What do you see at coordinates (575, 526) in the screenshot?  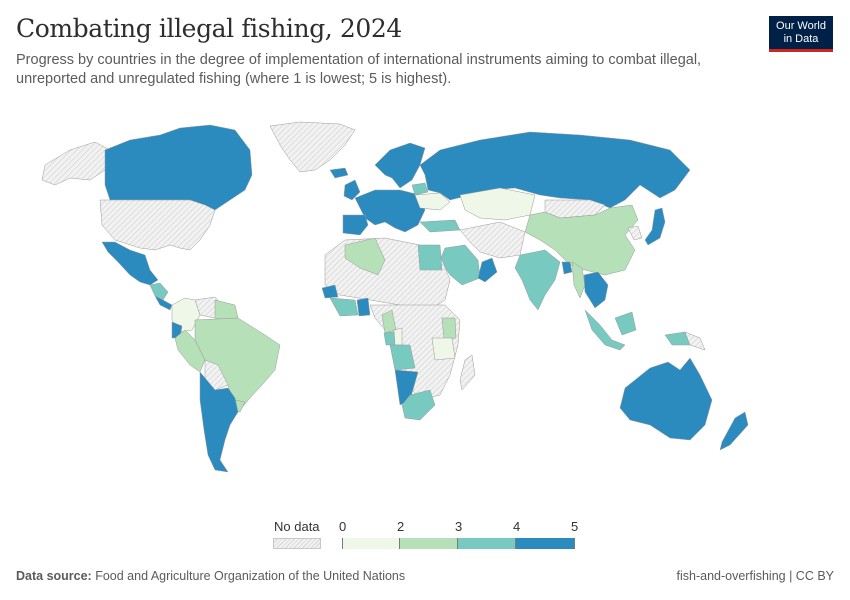 I see `legend-tick-5: 5` at bounding box center [575, 526].